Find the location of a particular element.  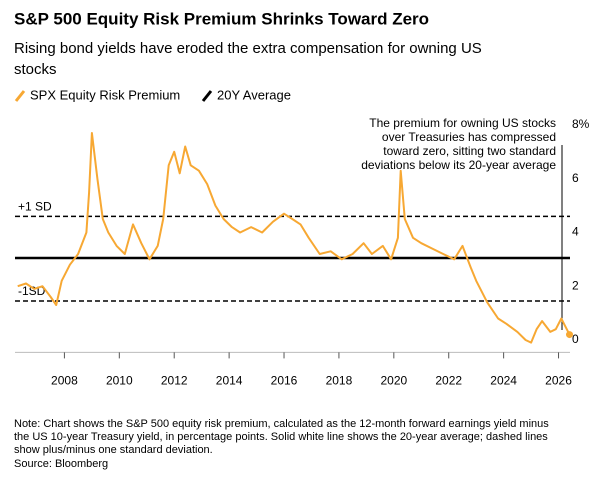

legend-label: SPX Equity Risk Premium is located at coordinates (105, 94).